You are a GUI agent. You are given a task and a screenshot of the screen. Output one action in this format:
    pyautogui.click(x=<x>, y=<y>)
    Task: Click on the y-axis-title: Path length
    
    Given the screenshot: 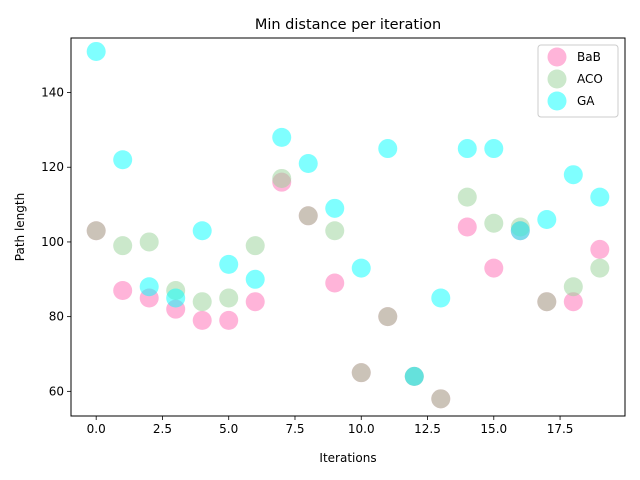 What is the action you would take?
    pyautogui.click(x=20, y=227)
    